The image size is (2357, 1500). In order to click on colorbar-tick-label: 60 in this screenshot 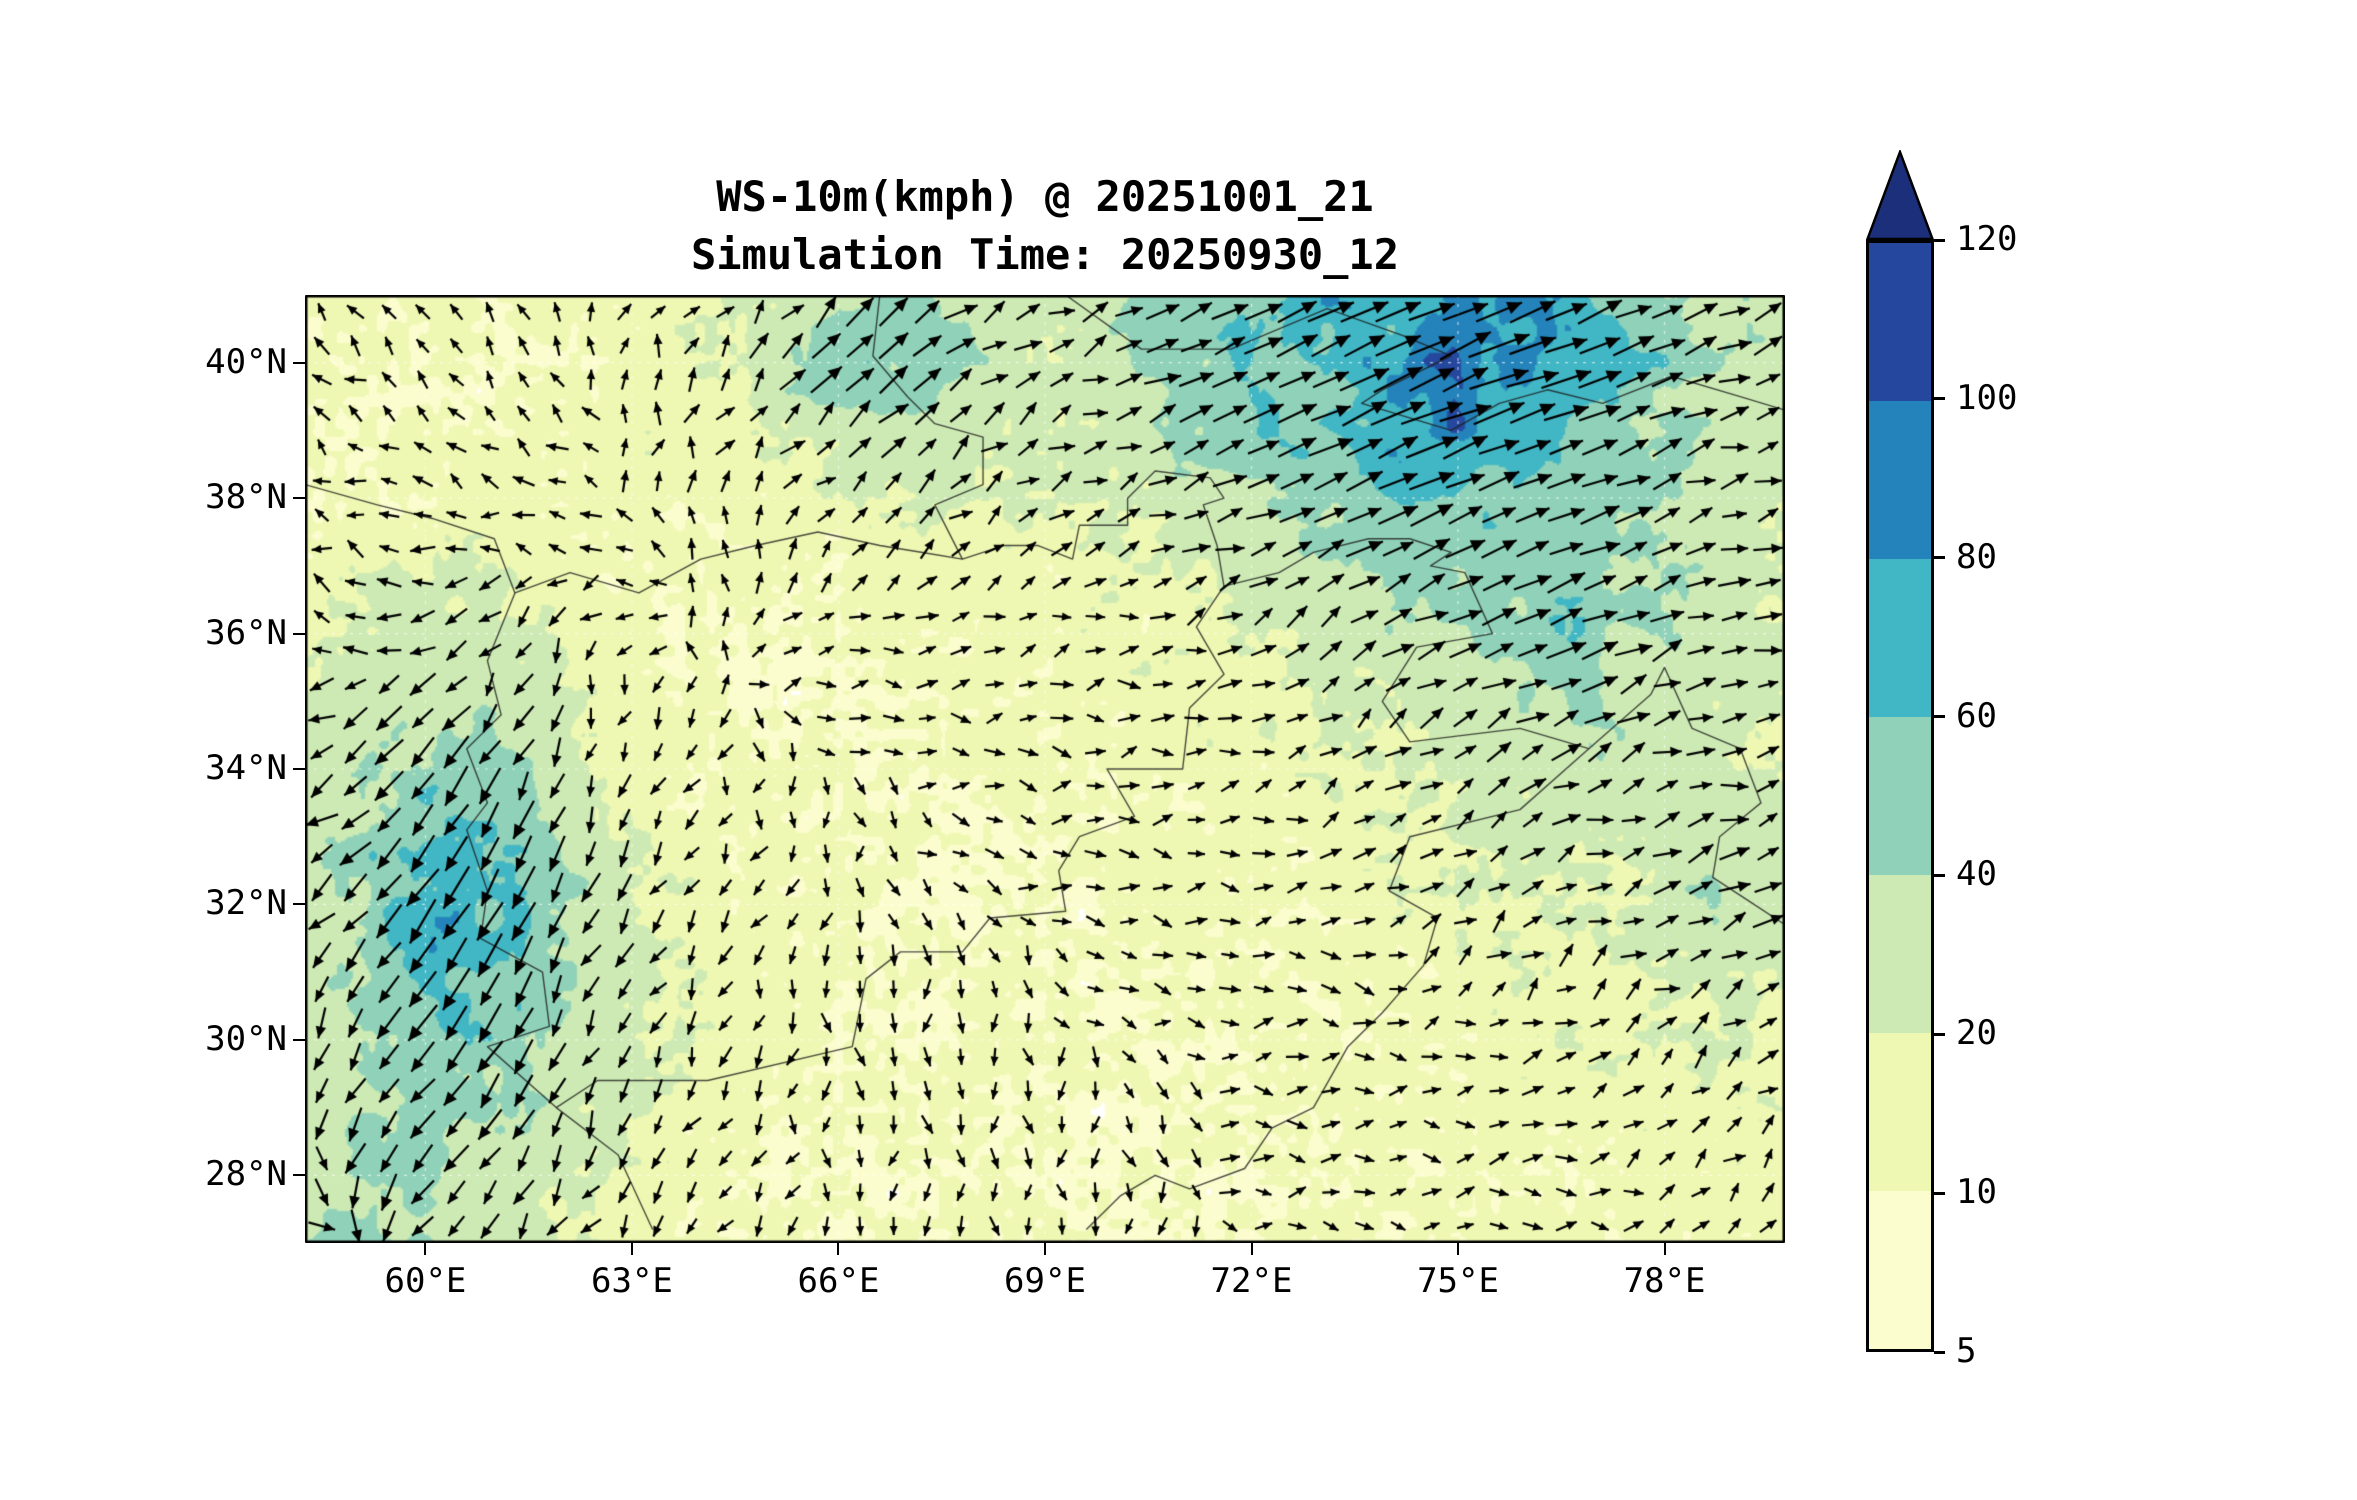, I will do `click(1976, 715)`.